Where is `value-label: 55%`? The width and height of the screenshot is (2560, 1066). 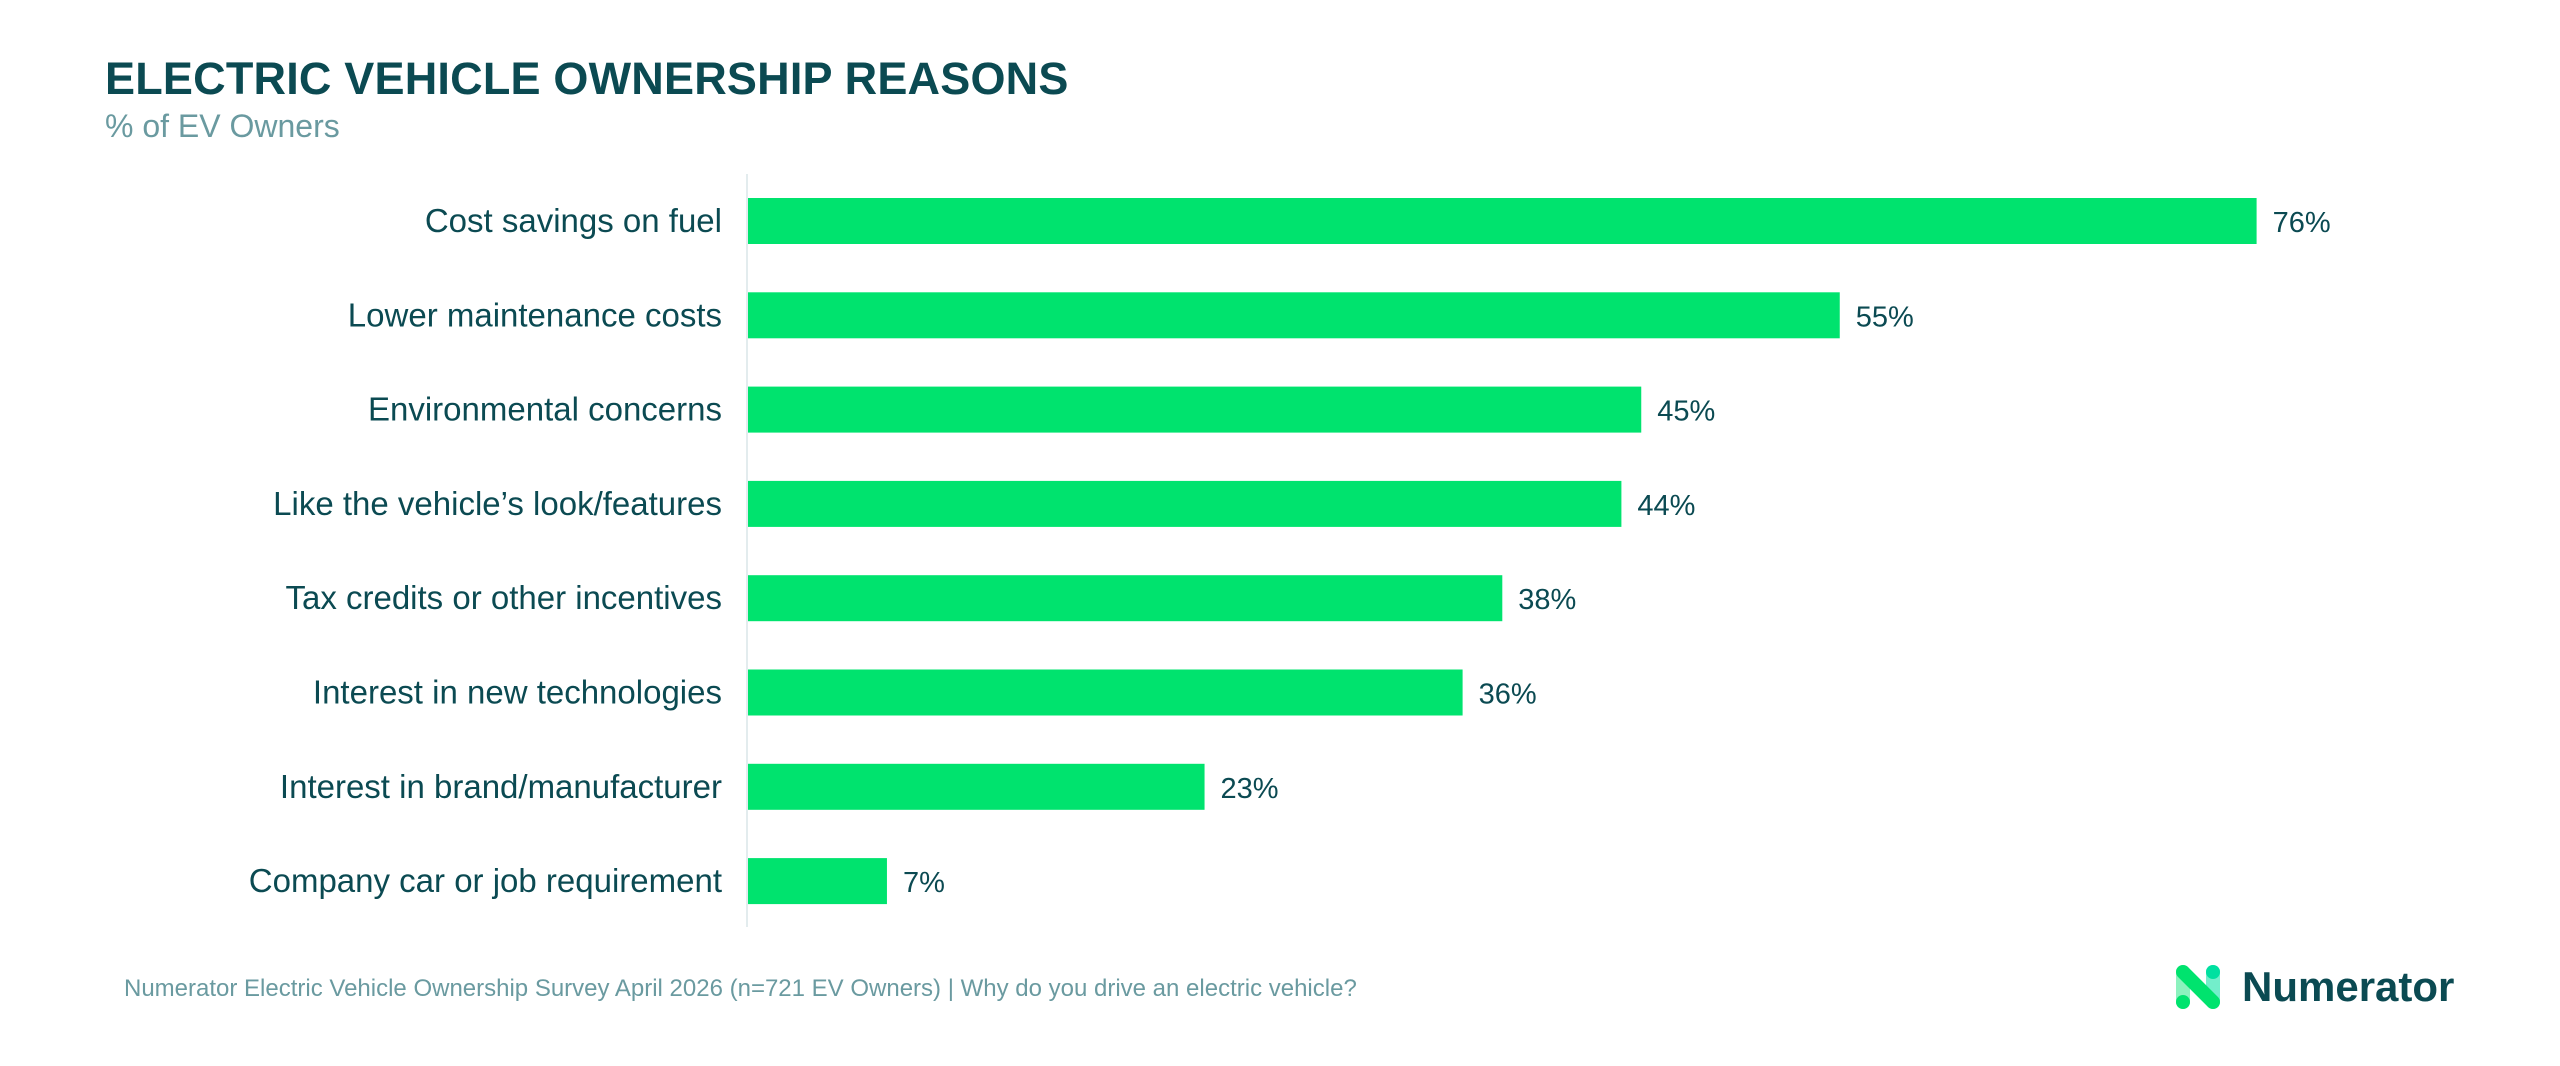 value-label: 55% is located at coordinates (1885, 317).